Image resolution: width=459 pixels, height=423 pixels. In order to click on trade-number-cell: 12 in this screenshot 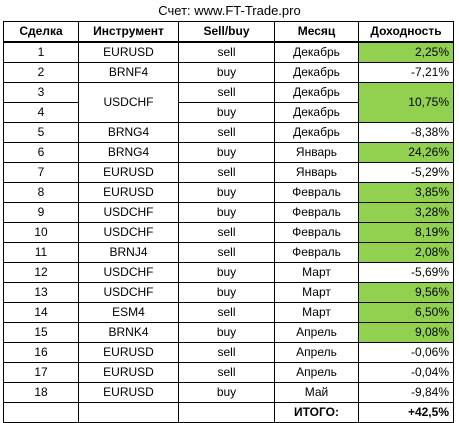, I will do `click(41, 272)`.